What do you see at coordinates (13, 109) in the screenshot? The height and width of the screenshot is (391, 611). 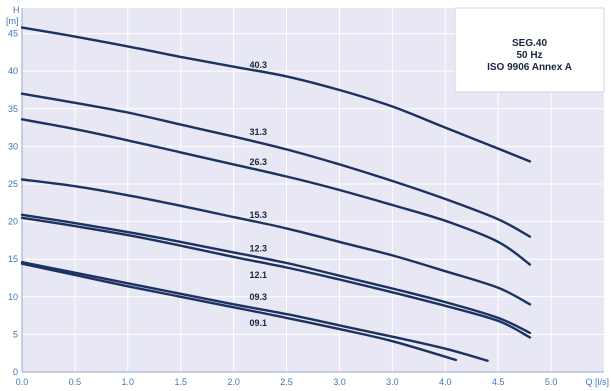 I see `y-tick-label: 35` at bounding box center [13, 109].